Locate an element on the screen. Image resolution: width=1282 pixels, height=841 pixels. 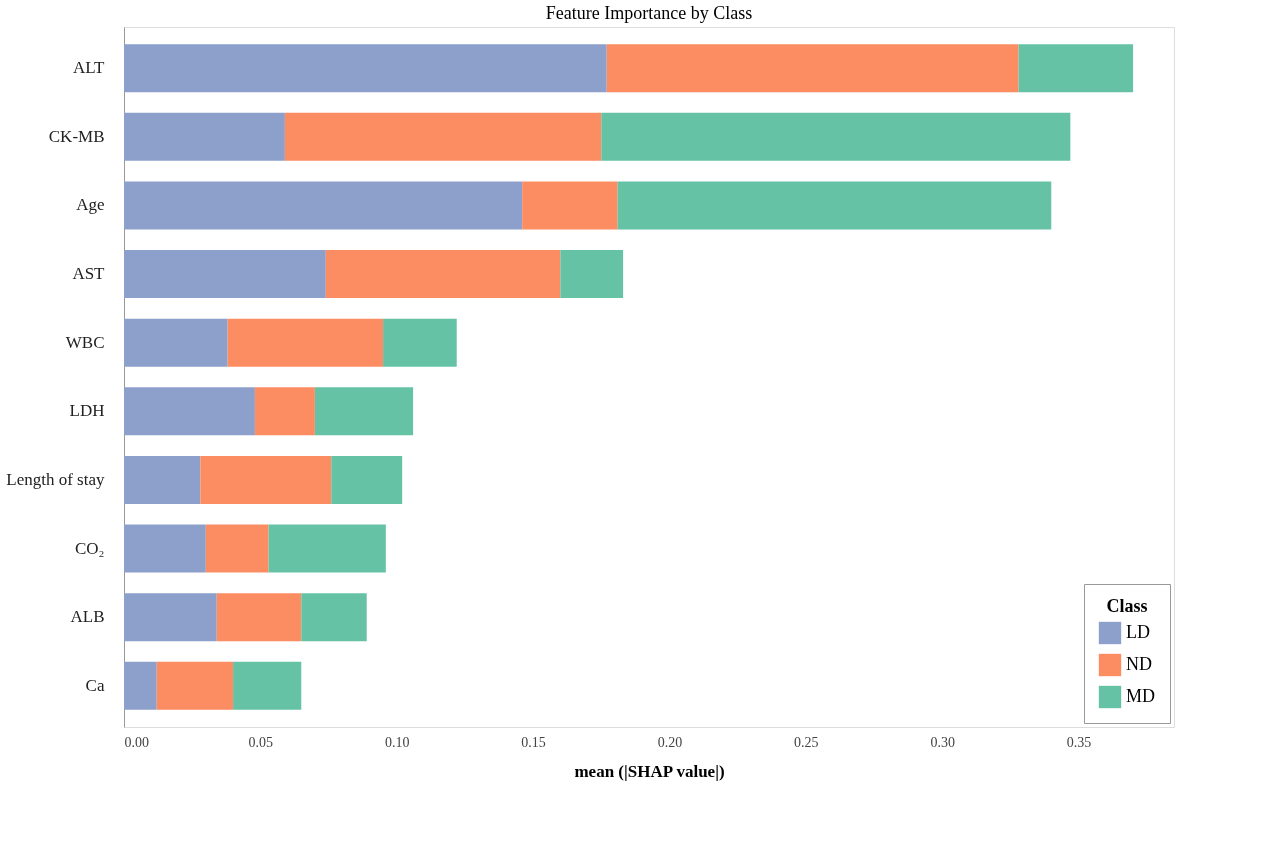
x-tick-label: 0.35 is located at coordinates (1079, 742).